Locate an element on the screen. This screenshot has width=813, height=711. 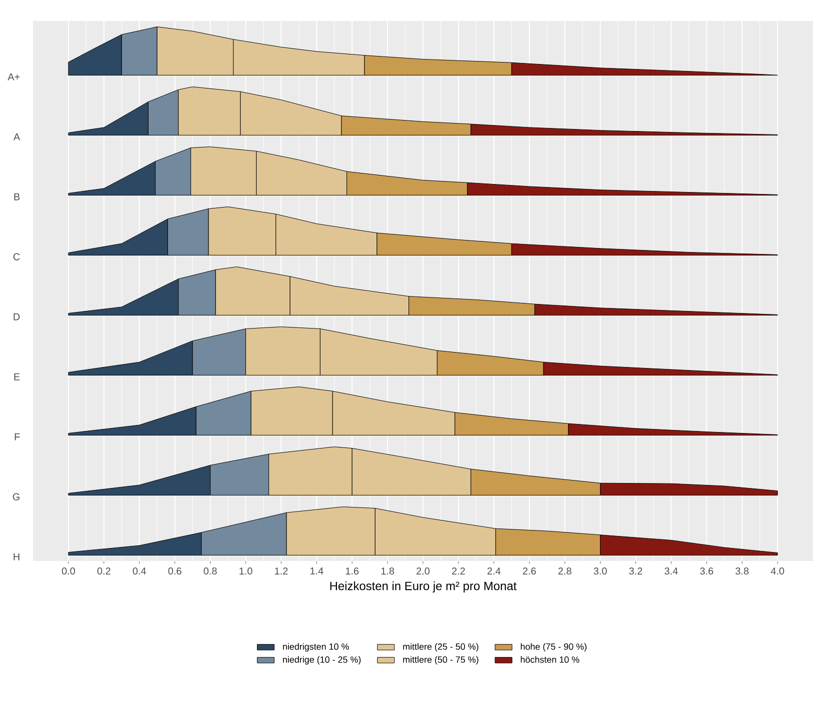
x-tick-label: 0.8 is located at coordinates (210, 571).